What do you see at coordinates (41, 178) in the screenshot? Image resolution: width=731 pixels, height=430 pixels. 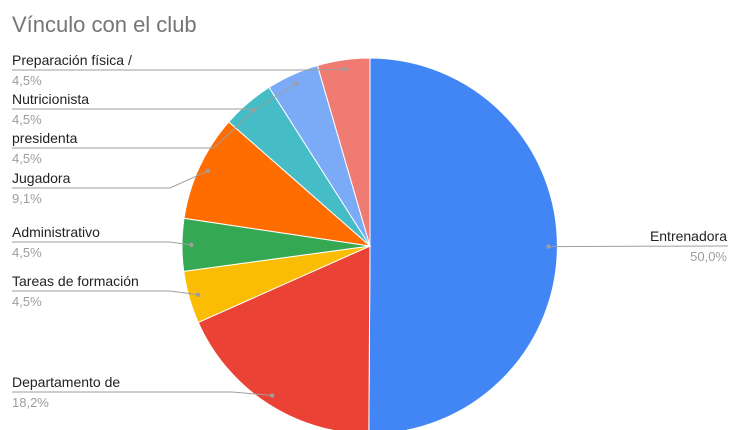 I see `slice-label-4: Jugadora` at bounding box center [41, 178].